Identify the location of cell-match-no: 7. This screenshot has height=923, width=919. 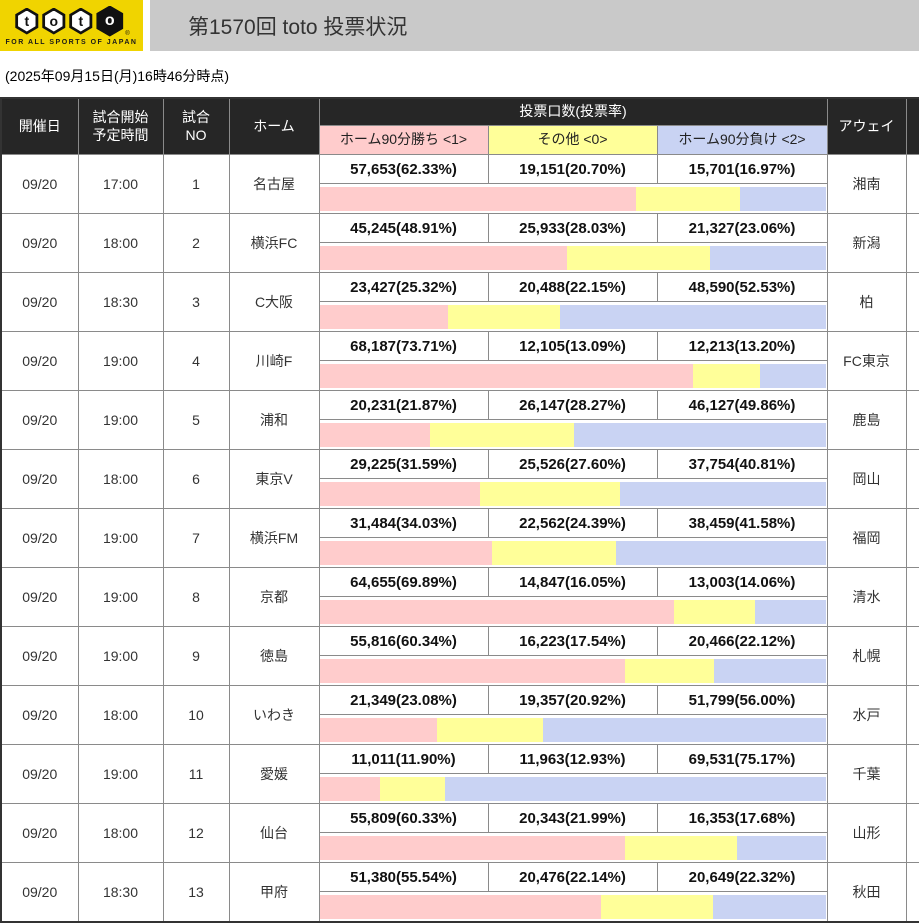
(196, 538).